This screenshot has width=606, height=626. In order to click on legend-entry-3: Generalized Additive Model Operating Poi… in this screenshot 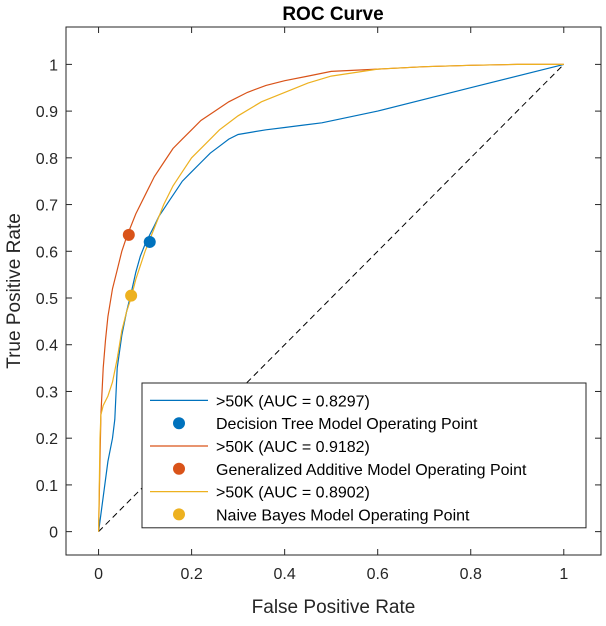, I will do `click(371, 470)`.